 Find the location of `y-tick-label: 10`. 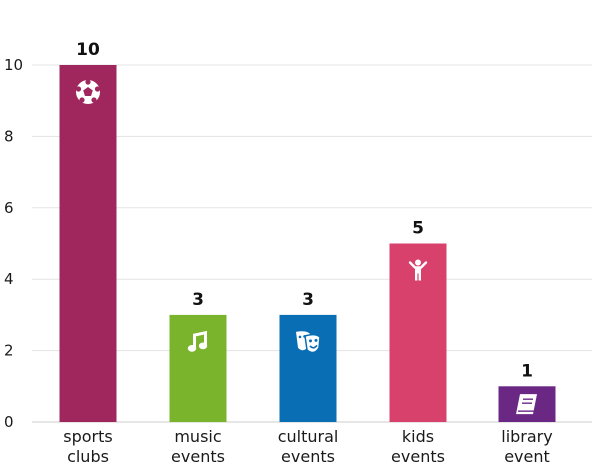

y-tick-label: 10 is located at coordinates (13, 65).